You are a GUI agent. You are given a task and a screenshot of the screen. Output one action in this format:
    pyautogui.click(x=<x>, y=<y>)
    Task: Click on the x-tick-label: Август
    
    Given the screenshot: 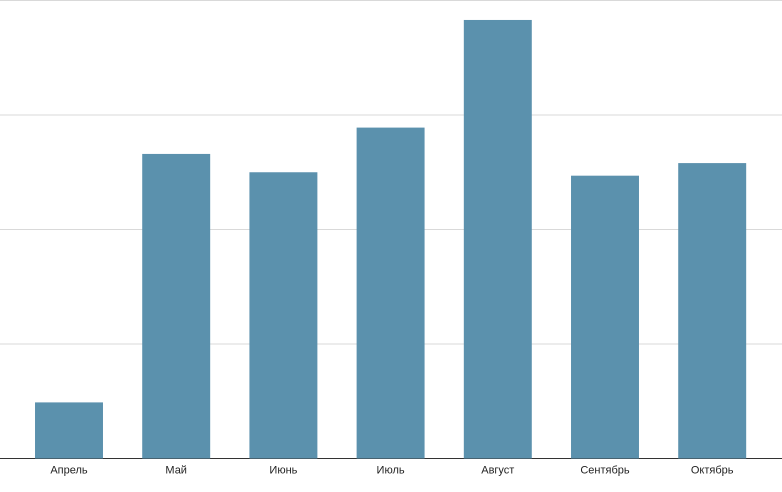 What is the action you would take?
    pyautogui.click(x=497, y=470)
    